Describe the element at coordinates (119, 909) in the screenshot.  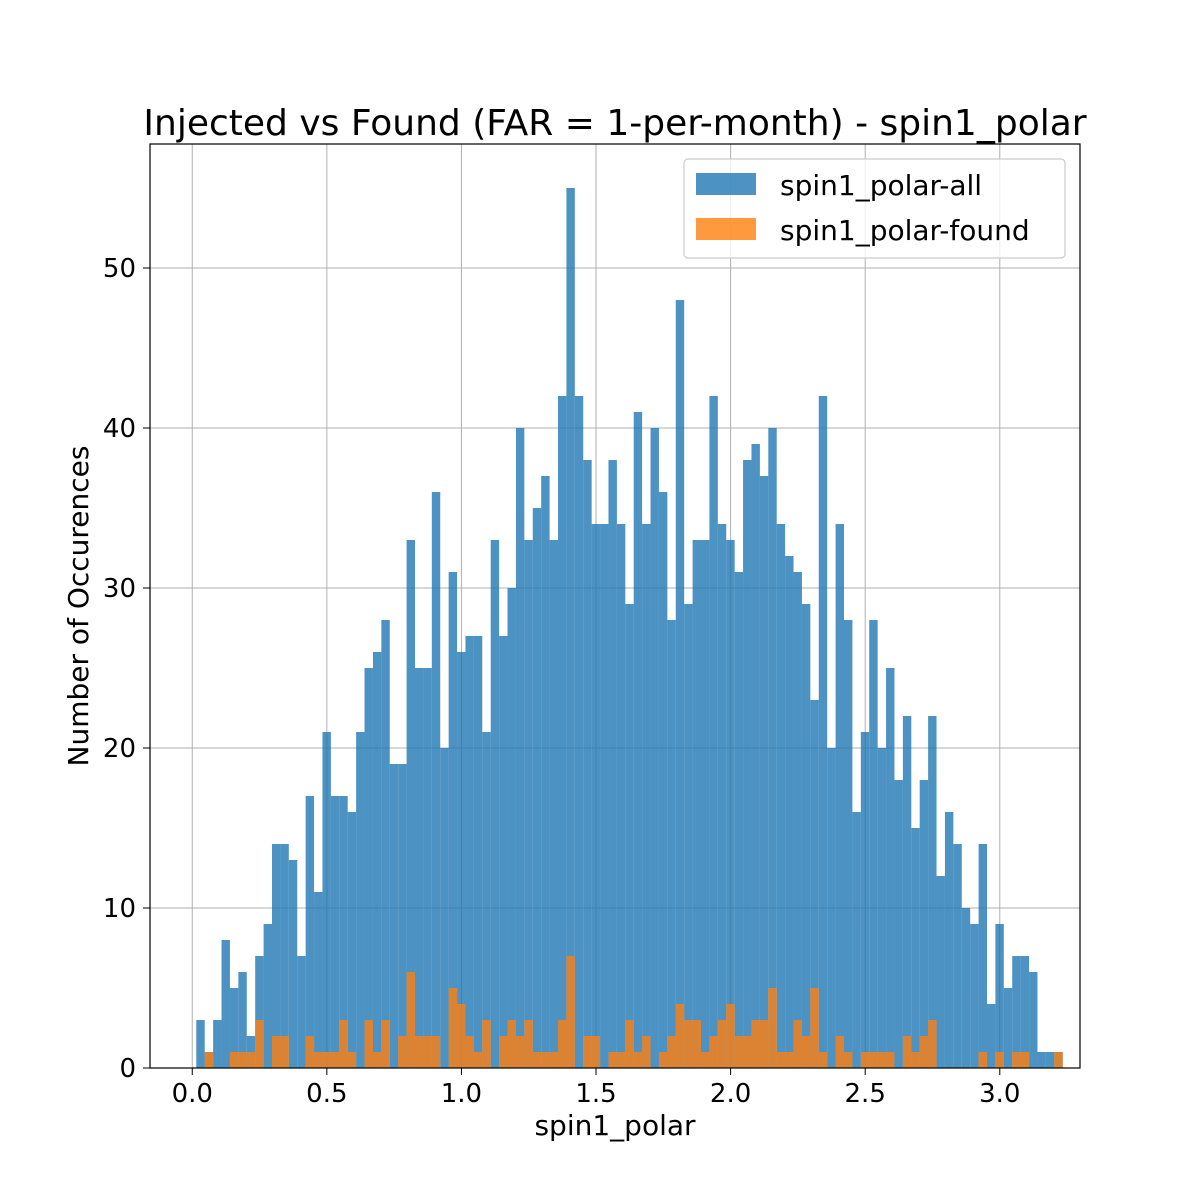
I see `y-tick-label: 10` at that location.